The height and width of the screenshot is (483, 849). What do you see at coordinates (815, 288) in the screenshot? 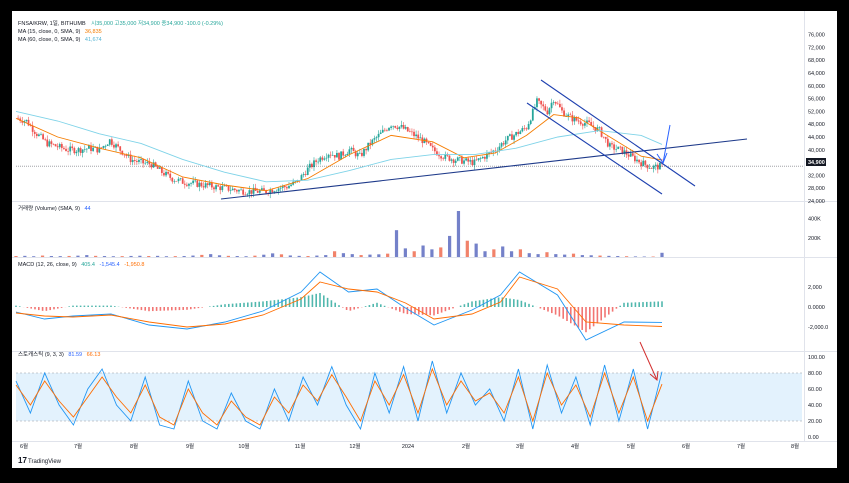
I see `macd-tick-label: 2,000` at bounding box center [815, 288].